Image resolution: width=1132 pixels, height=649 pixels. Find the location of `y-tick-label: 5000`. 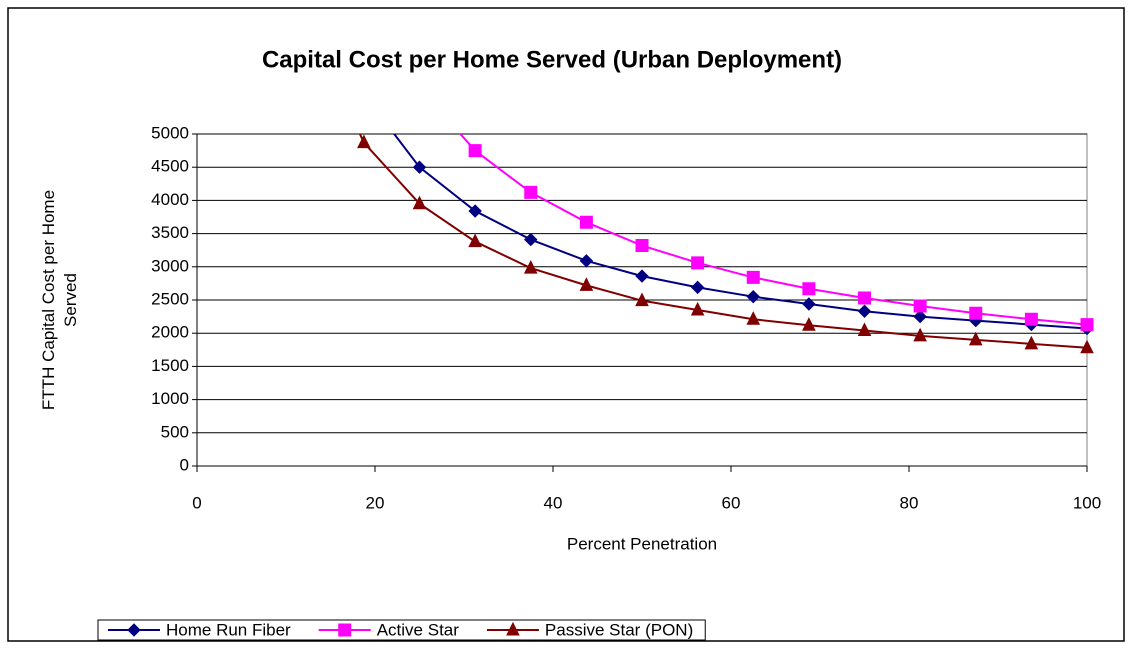

y-tick-label: 5000 is located at coordinates (170, 132).